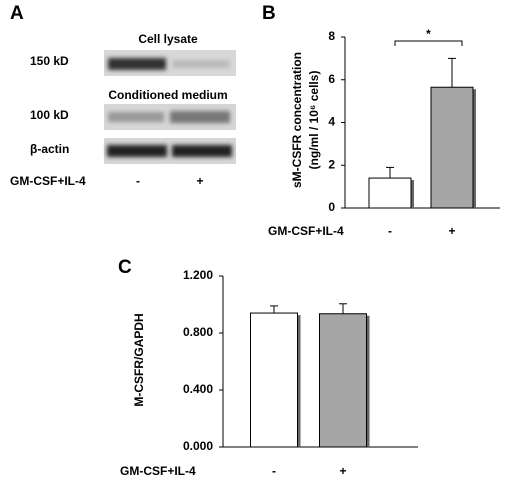 This screenshot has height=480, width=520. I want to click on row-label: 150 kD, so click(49, 61).